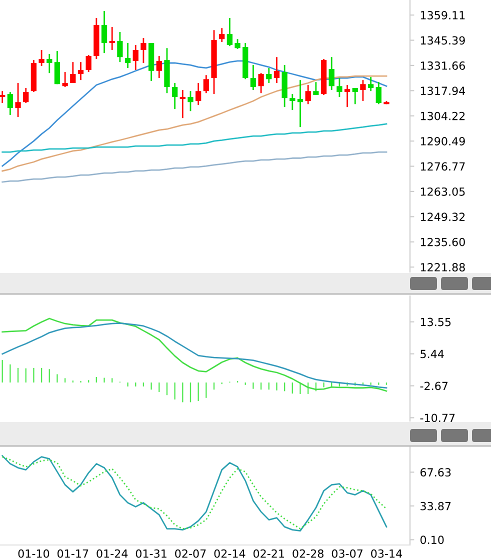 Image resolution: width=491 pixels, height=560 pixels. What do you see at coordinates (435, 322) in the screenshot?
I see `y-tick-label: 13.55` at bounding box center [435, 322].